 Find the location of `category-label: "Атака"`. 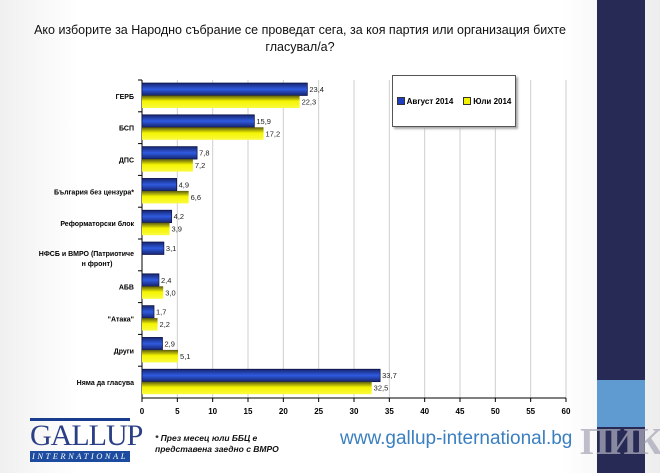

category-label: "Атака" is located at coordinates (121, 320).